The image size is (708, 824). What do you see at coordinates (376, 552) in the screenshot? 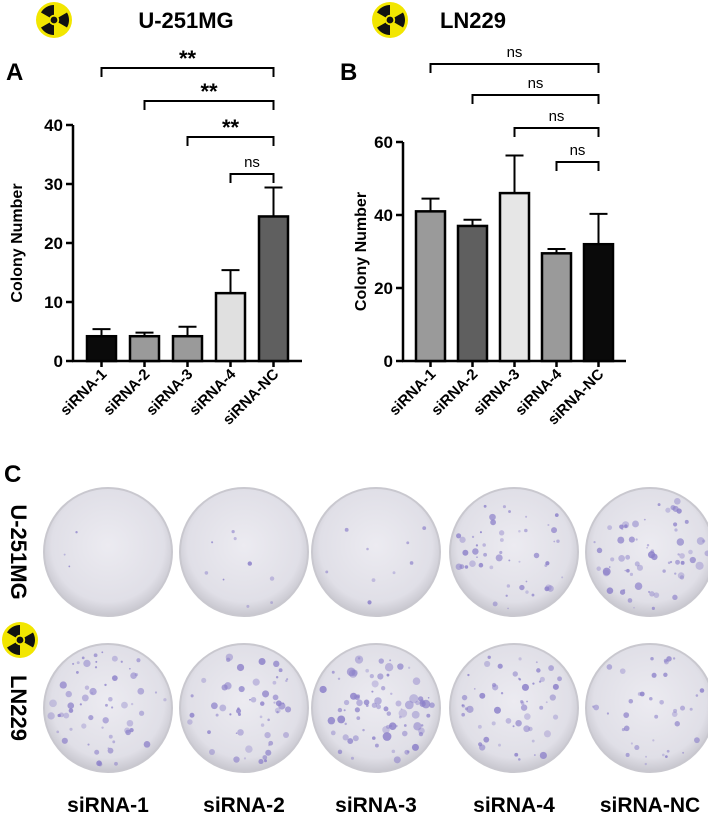
I see `colony-plate` at bounding box center [376, 552].